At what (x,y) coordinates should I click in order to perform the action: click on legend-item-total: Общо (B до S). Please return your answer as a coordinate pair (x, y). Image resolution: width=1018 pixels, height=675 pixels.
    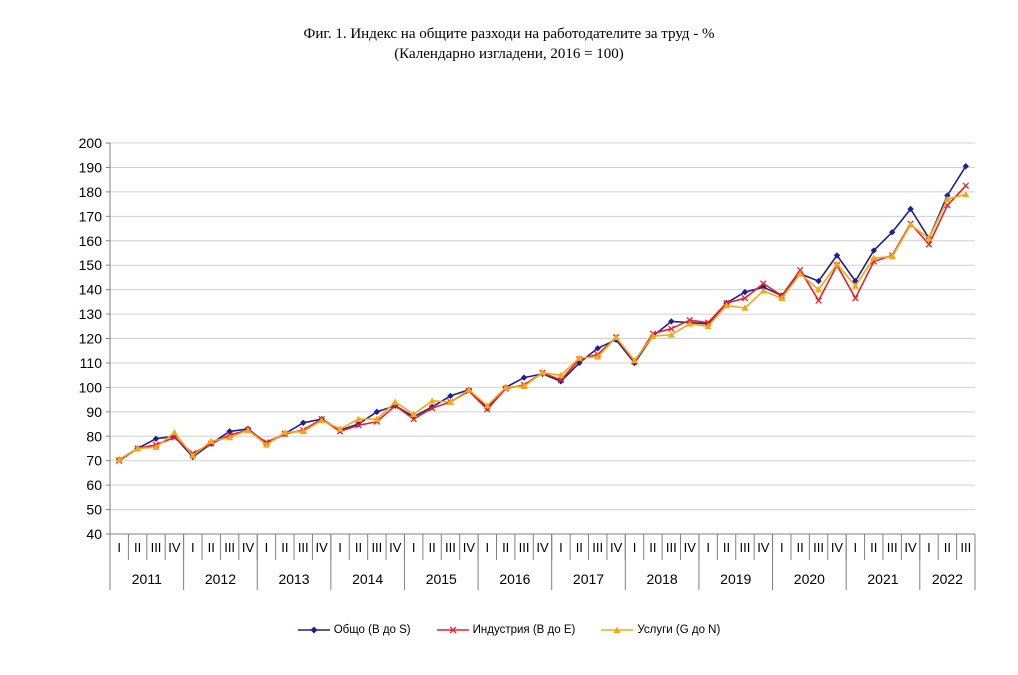
    Looking at the image, I should click on (354, 630).